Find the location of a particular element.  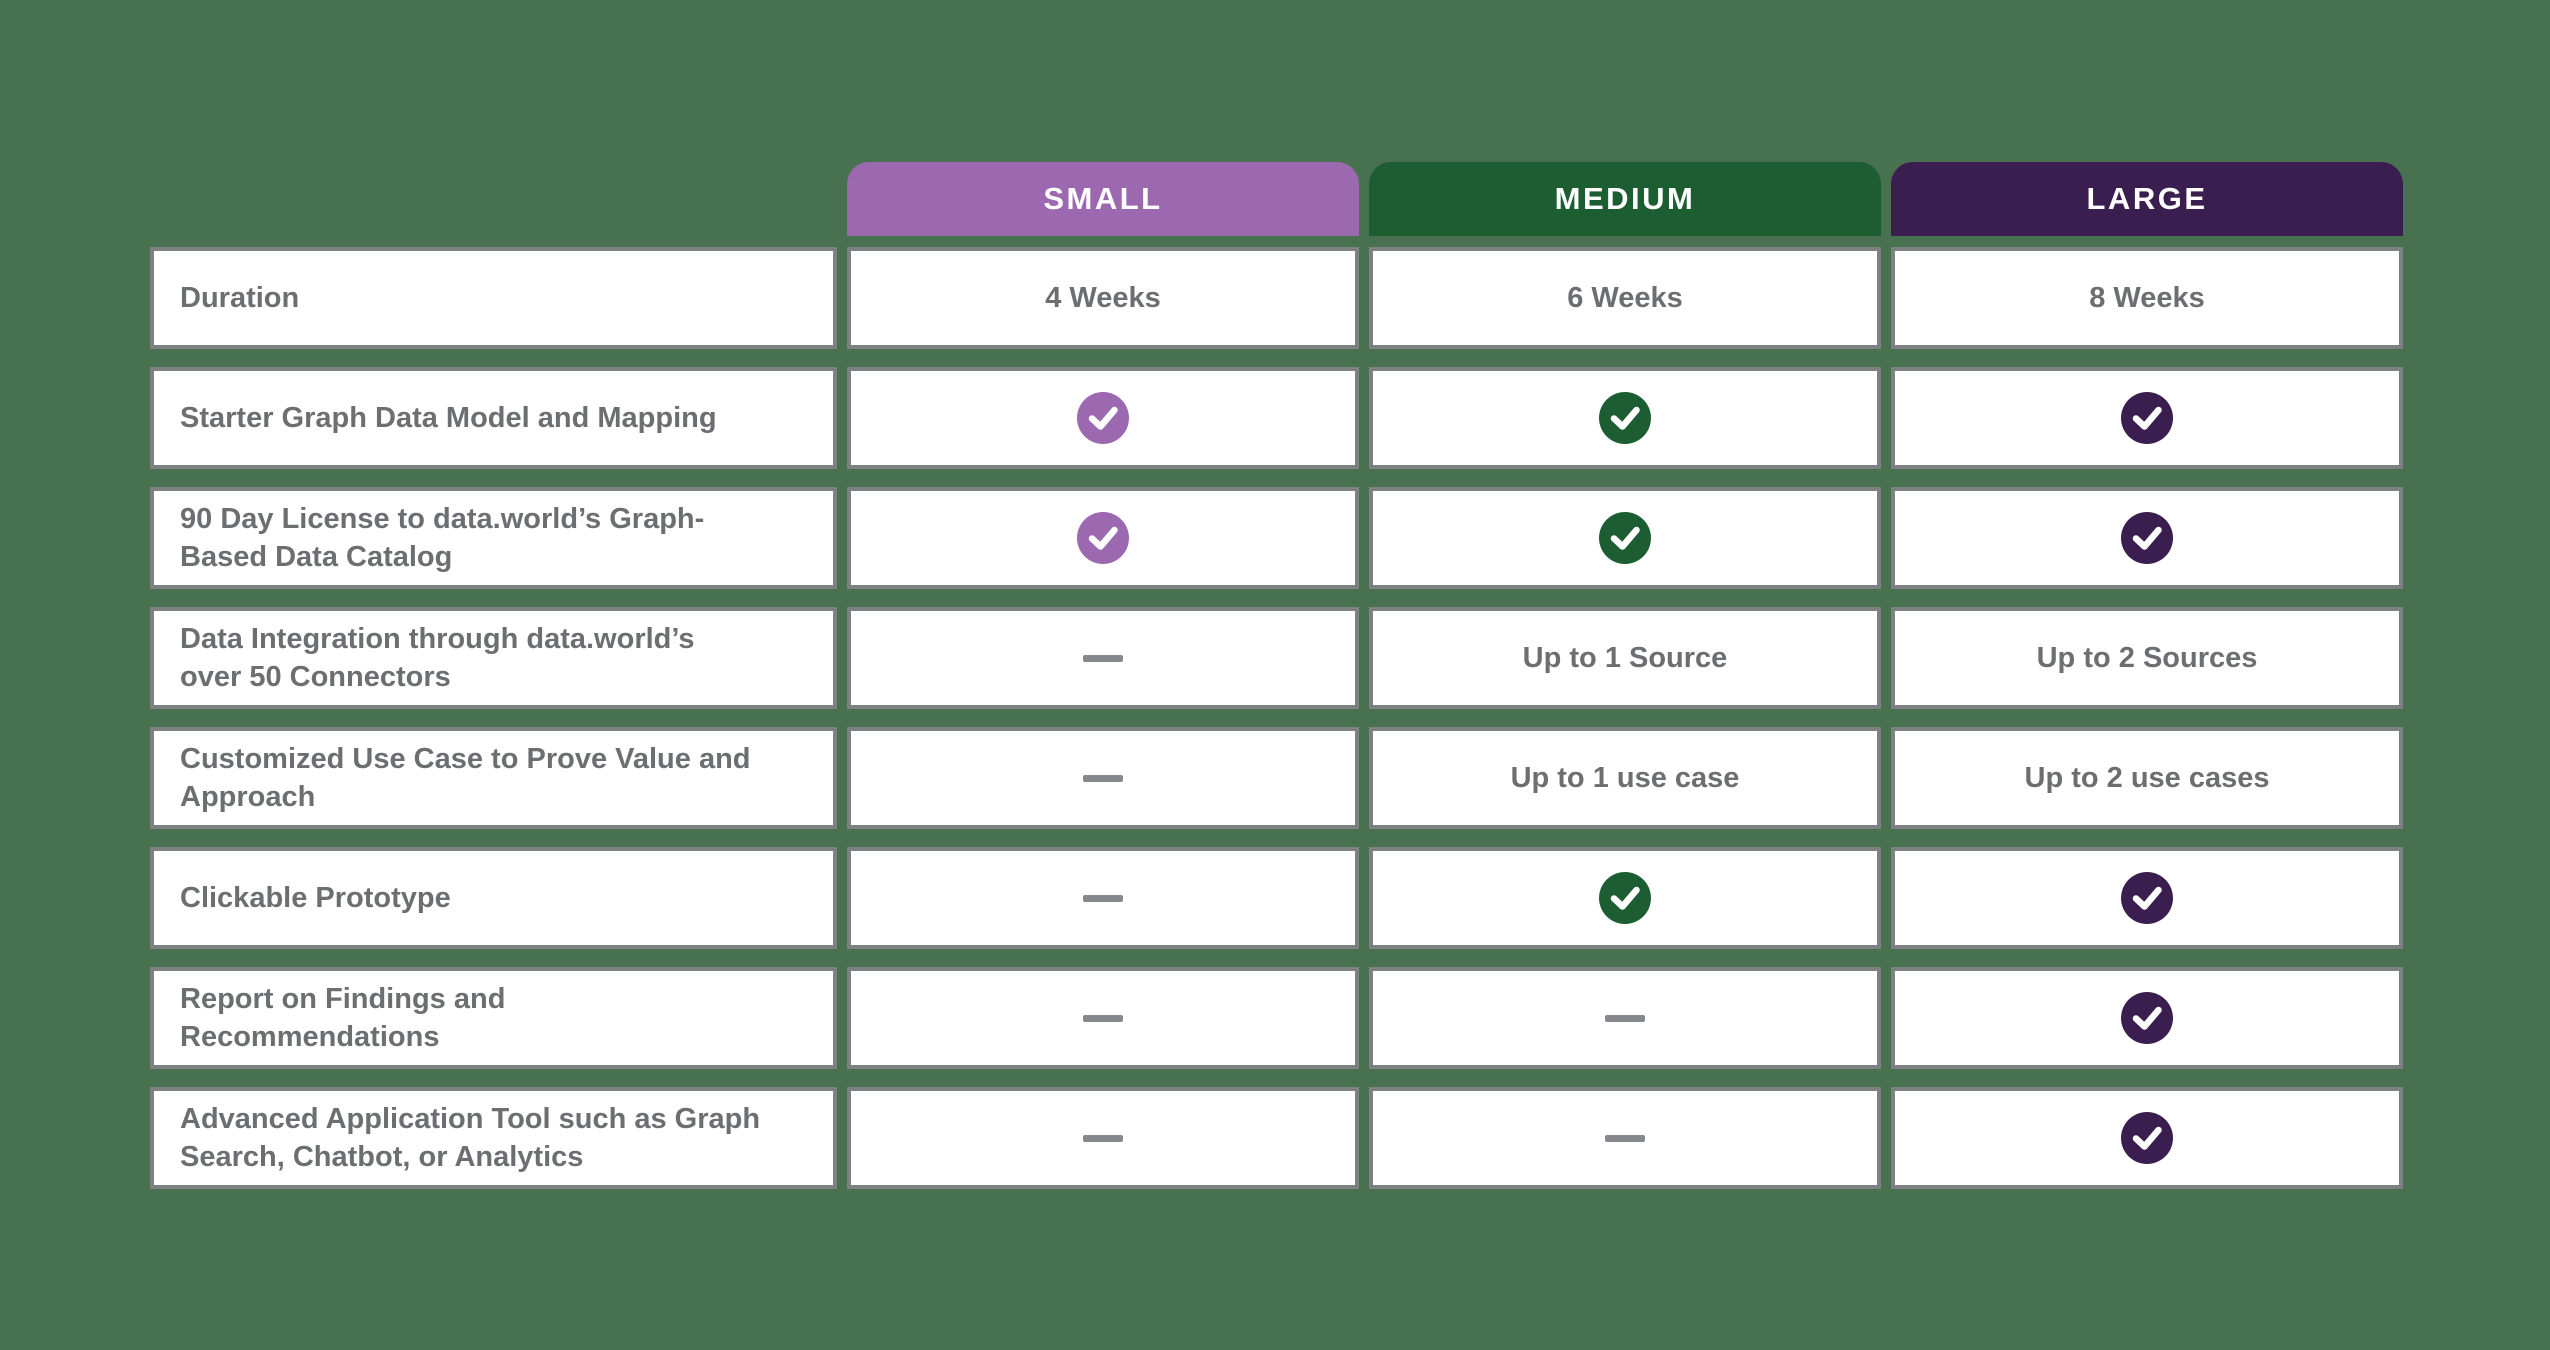

value-cell-large: Up to 2 Sources is located at coordinates (2147, 658).